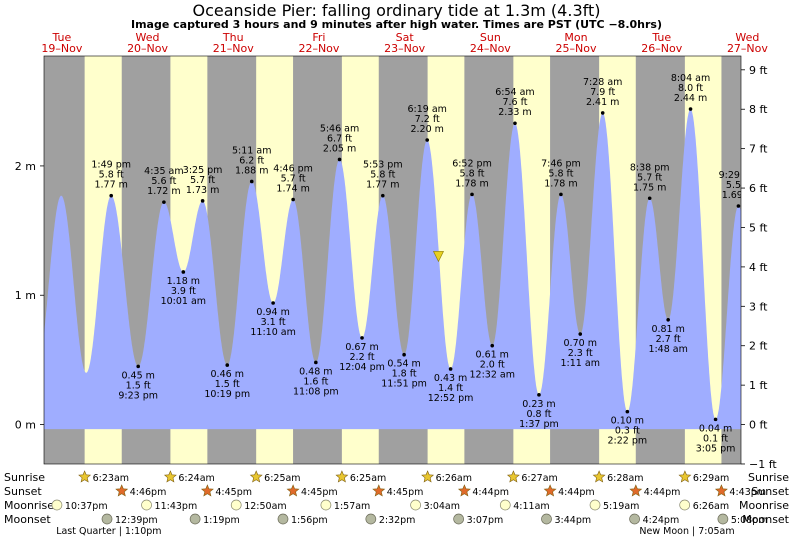  Describe the element at coordinates (251, 160) in the screenshot. I see `high-tide-label: 6.2 ft` at that location.